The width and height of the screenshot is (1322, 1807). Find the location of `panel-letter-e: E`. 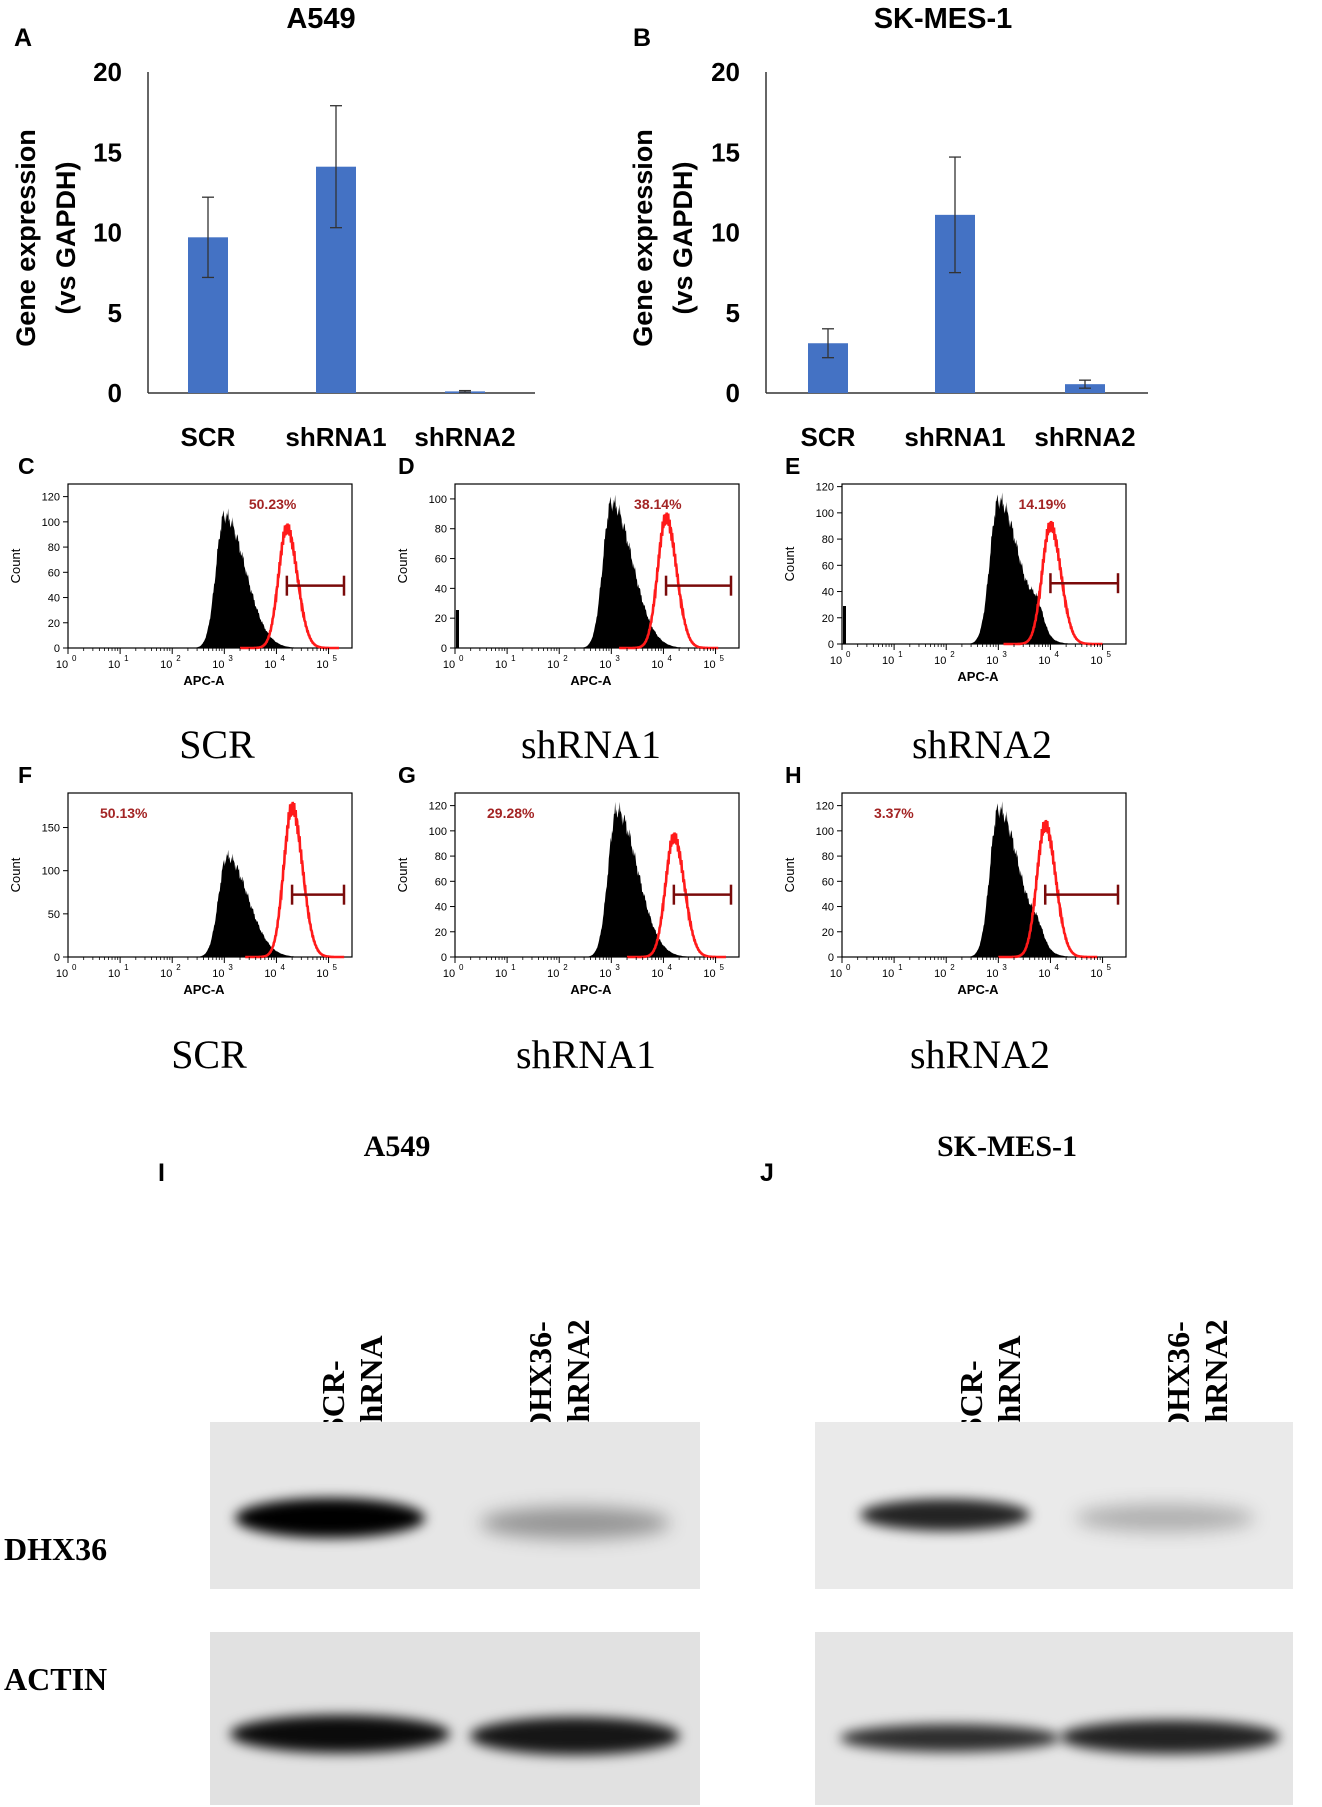

panel-letter-e: E is located at coordinates (792, 466).